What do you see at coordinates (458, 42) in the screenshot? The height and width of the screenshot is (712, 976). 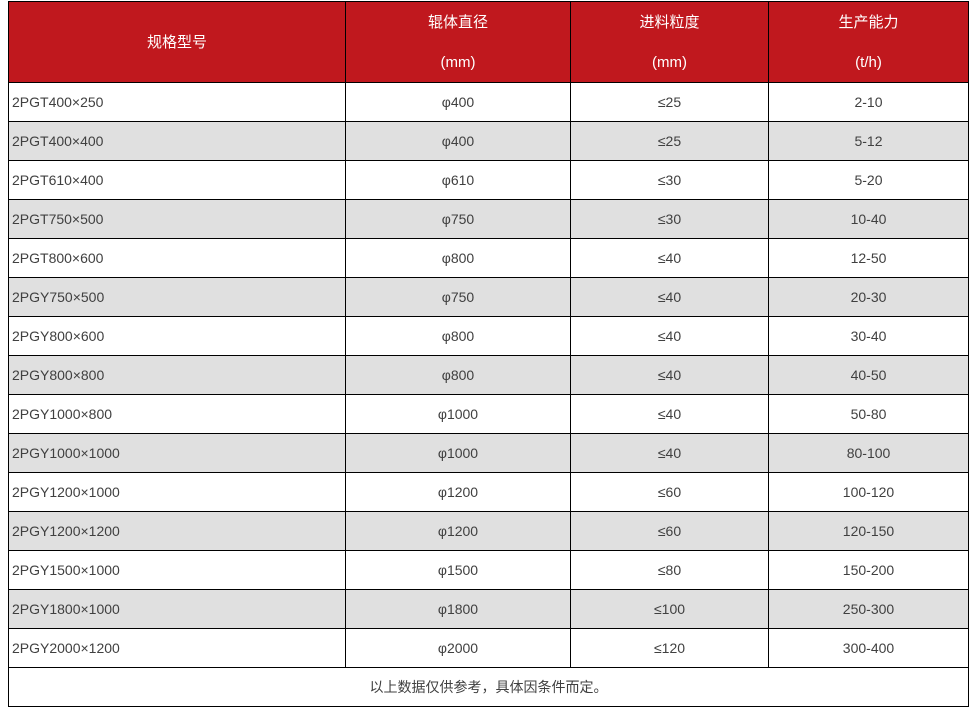 I see `column-header-roller-diameter: 辊体直径 (mm)` at bounding box center [458, 42].